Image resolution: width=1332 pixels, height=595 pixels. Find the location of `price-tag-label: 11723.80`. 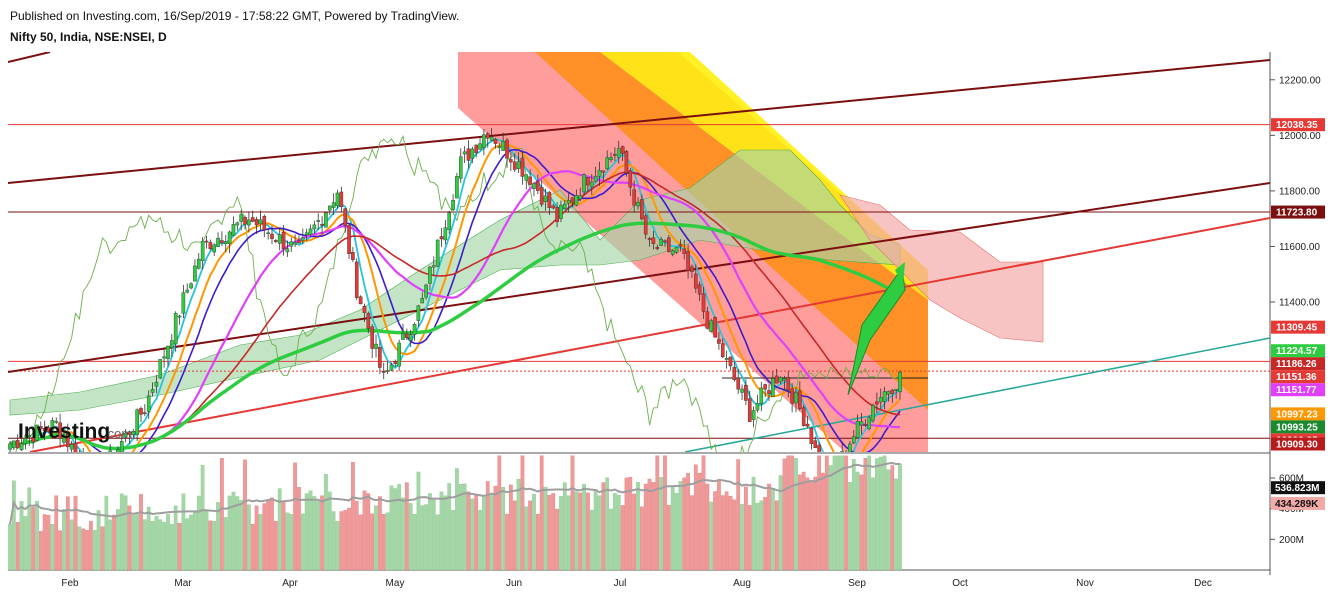

price-tag-label: 11723.80 is located at coordinates (1297, 213).